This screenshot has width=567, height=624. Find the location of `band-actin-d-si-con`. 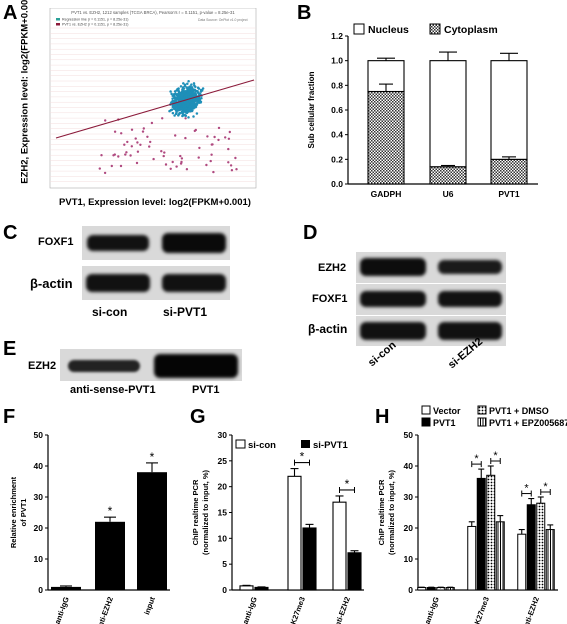

band-actin-d-si-con is located at coordinates (393, 331).